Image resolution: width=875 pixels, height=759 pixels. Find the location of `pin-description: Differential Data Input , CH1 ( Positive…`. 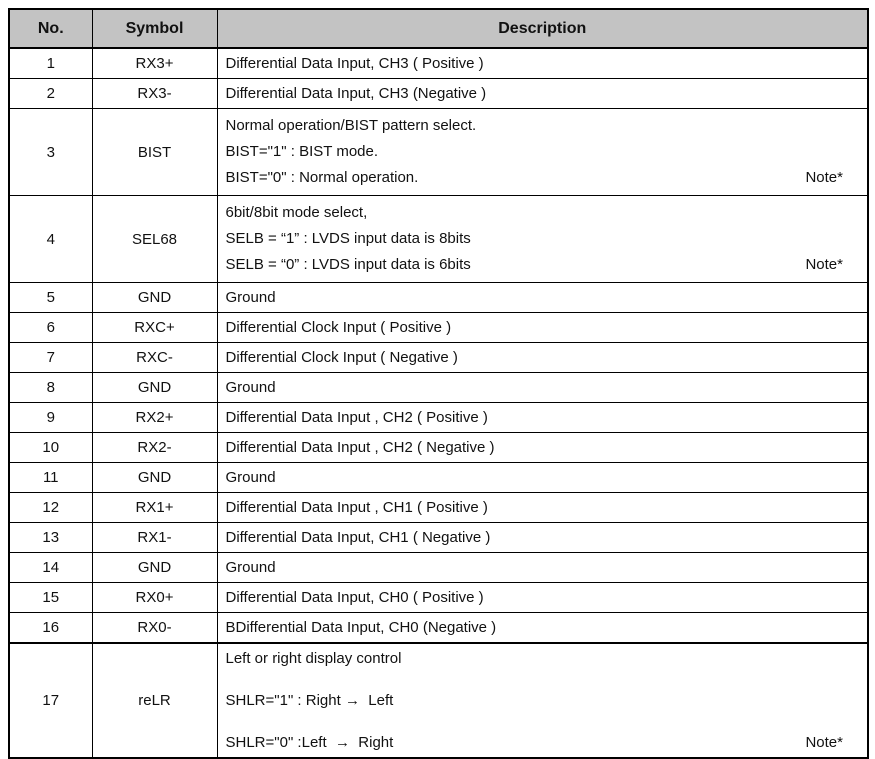

pin-description: Differential Data Input , CH1 ( Positive… is located at coordinates (542, 507).